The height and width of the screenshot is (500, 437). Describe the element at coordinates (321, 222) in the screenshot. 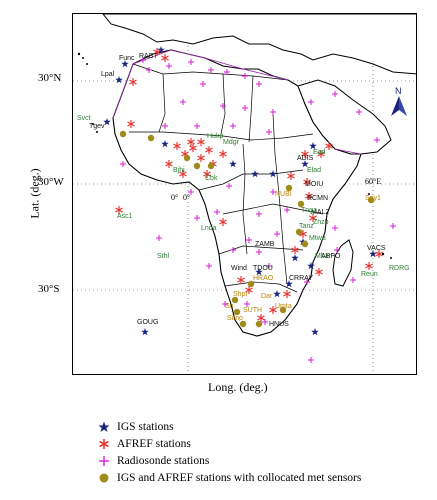

I see `station-label: Znzb` at that location.